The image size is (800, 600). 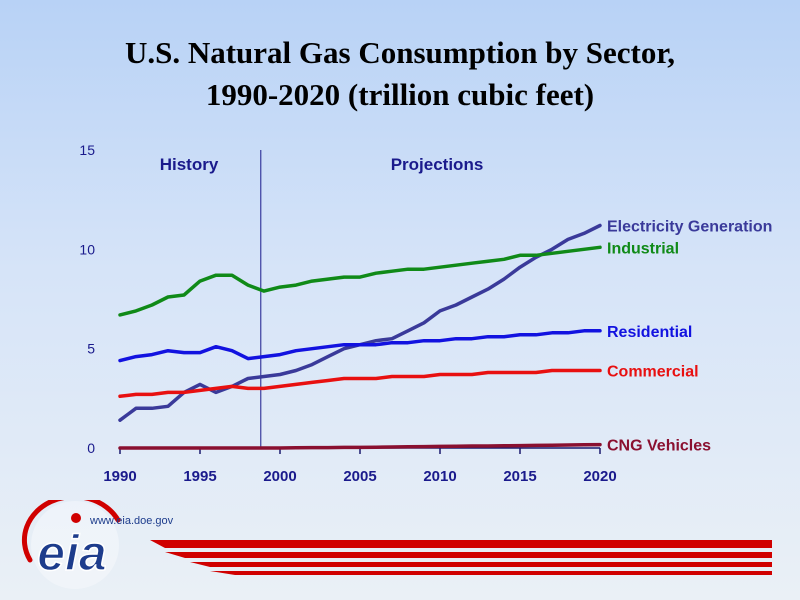 What do you see at coordinates (119, 476) in the screenshot?
I see `x-tick-label: 1990` at bounding box center [119, 476].